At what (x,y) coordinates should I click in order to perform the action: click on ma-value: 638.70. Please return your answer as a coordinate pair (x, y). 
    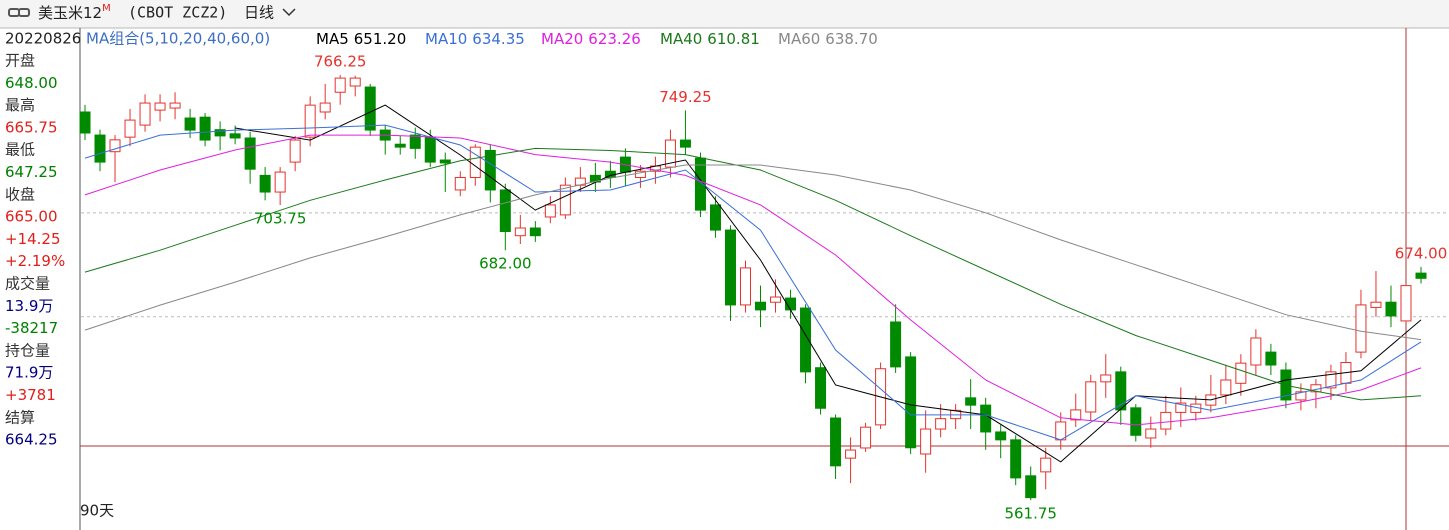
    Looking at the image, I should click on (851, 39).